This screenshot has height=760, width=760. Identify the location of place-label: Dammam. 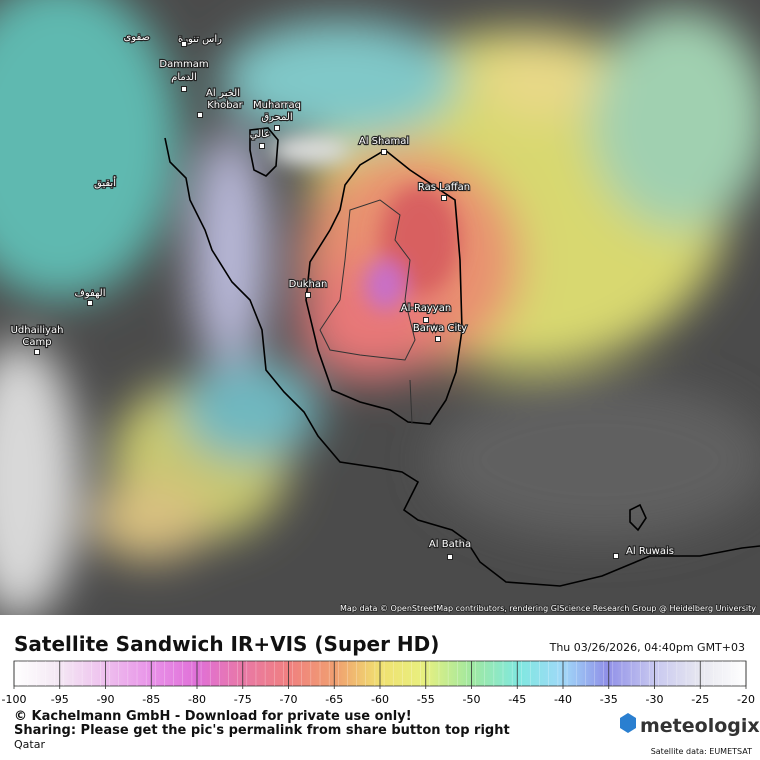
(183, 64).